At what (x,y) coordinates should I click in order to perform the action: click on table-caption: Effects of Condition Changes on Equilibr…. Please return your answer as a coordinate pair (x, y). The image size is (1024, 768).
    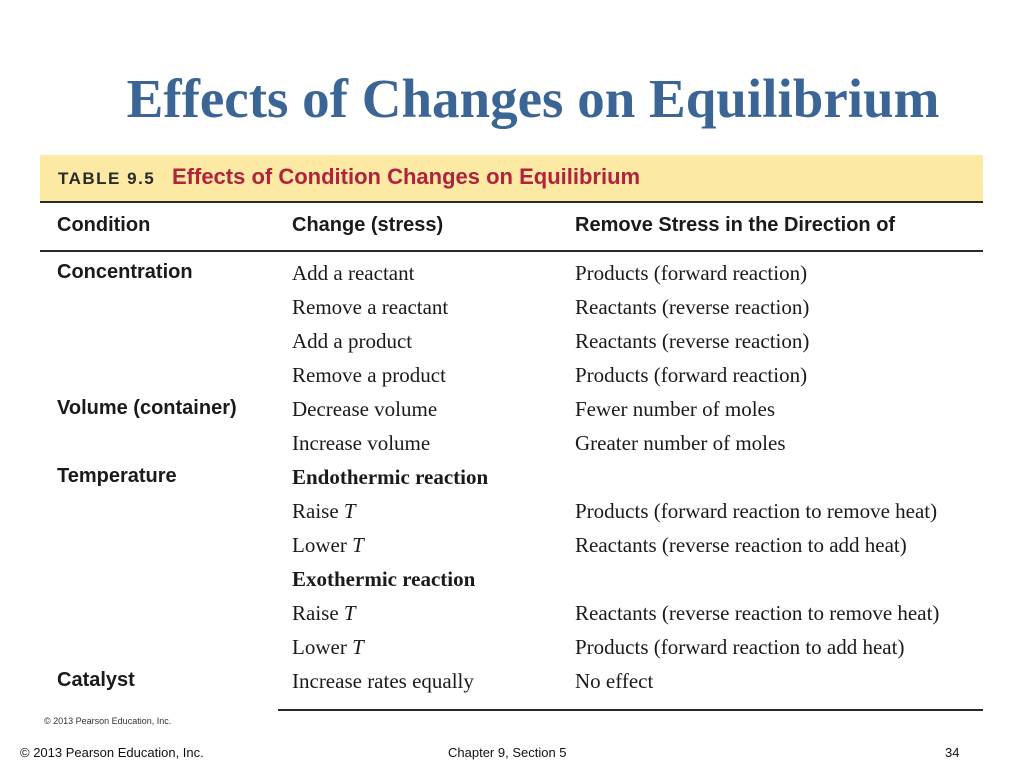
    Looking at the image, I should click on (406, 176).